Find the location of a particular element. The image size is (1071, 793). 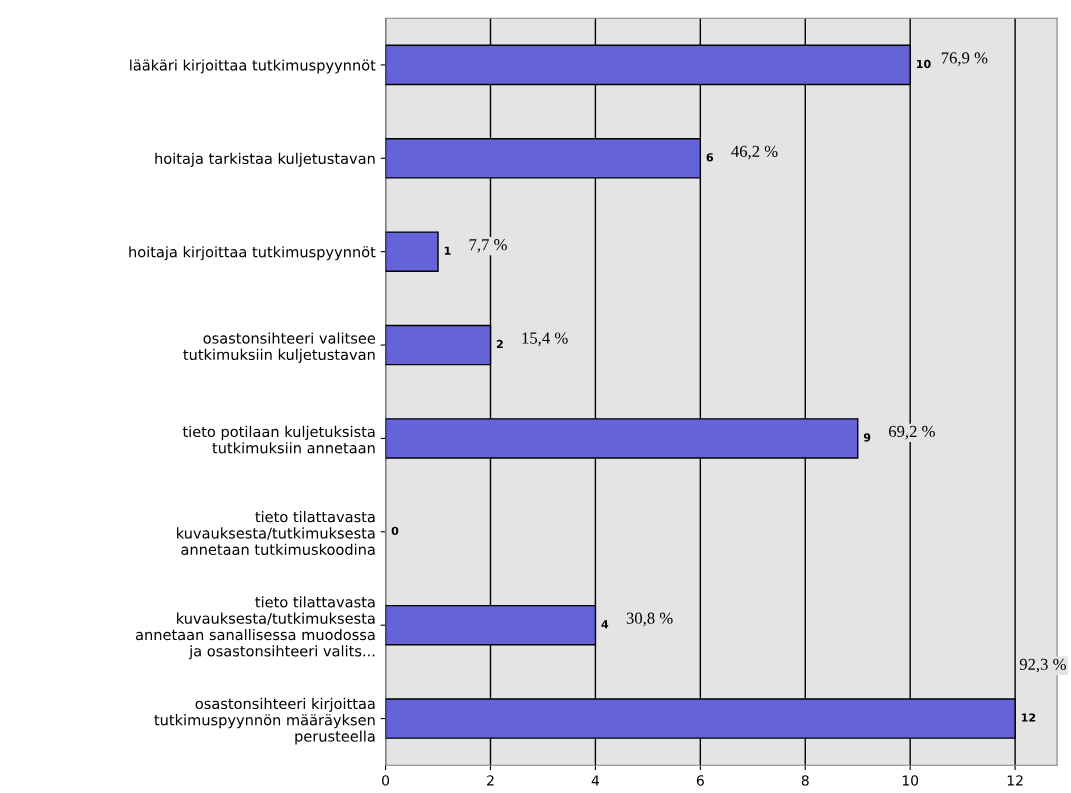

x-tick-label: 4 is located at coordinates (595, 780).